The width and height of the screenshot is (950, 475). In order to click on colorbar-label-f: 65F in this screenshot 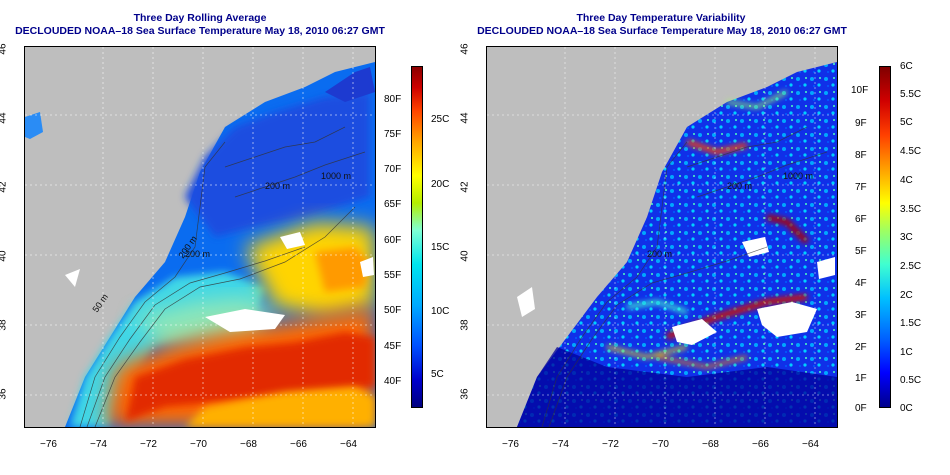, I will do `click(393, 204)`.